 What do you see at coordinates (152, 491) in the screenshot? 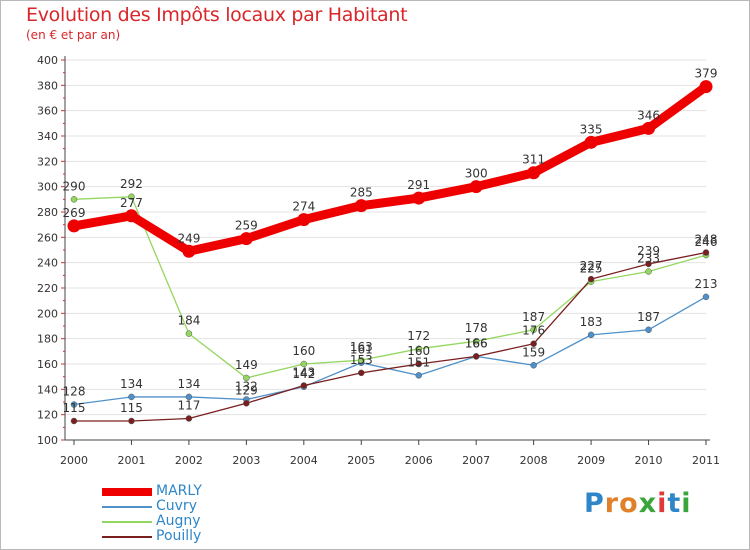
I see `legend-item-marly: MARLY` at bounding box center [152, 491].